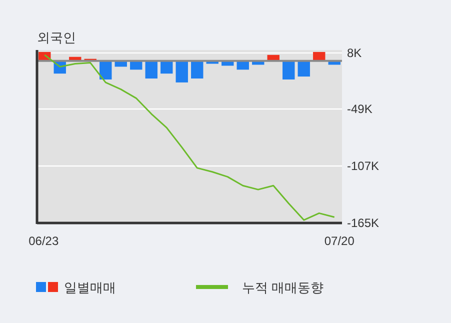 This screenshot has width=451, height=323. I want to click on y-tick-label: 8K, so click(354, 53).